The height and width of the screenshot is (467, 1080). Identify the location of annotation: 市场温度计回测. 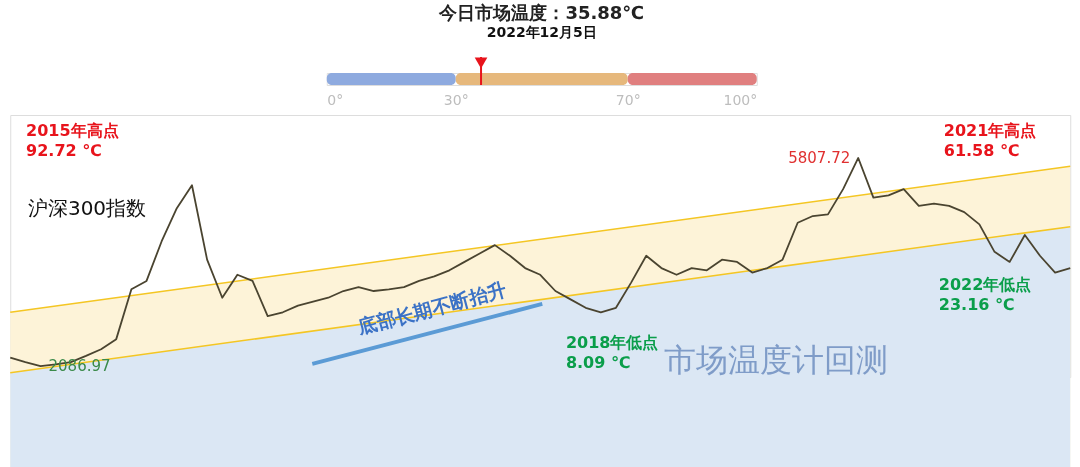
(775, 360).